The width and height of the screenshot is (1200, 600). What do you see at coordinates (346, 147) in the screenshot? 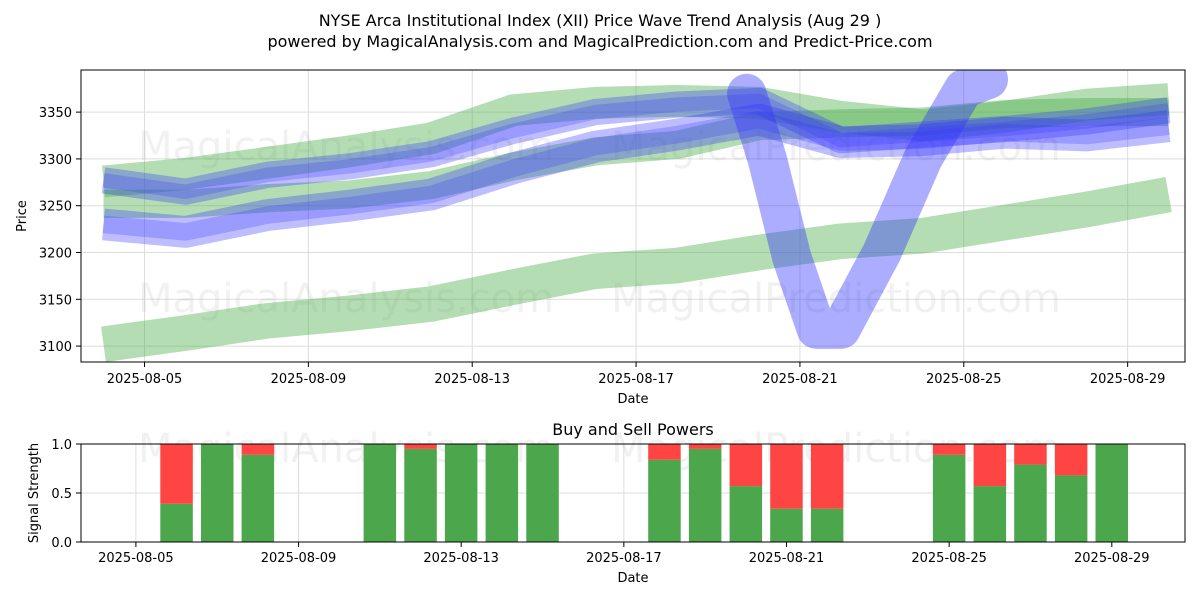
I see `watermark-left: MagicalAnalysis.com` at bounding box center [346, 147].